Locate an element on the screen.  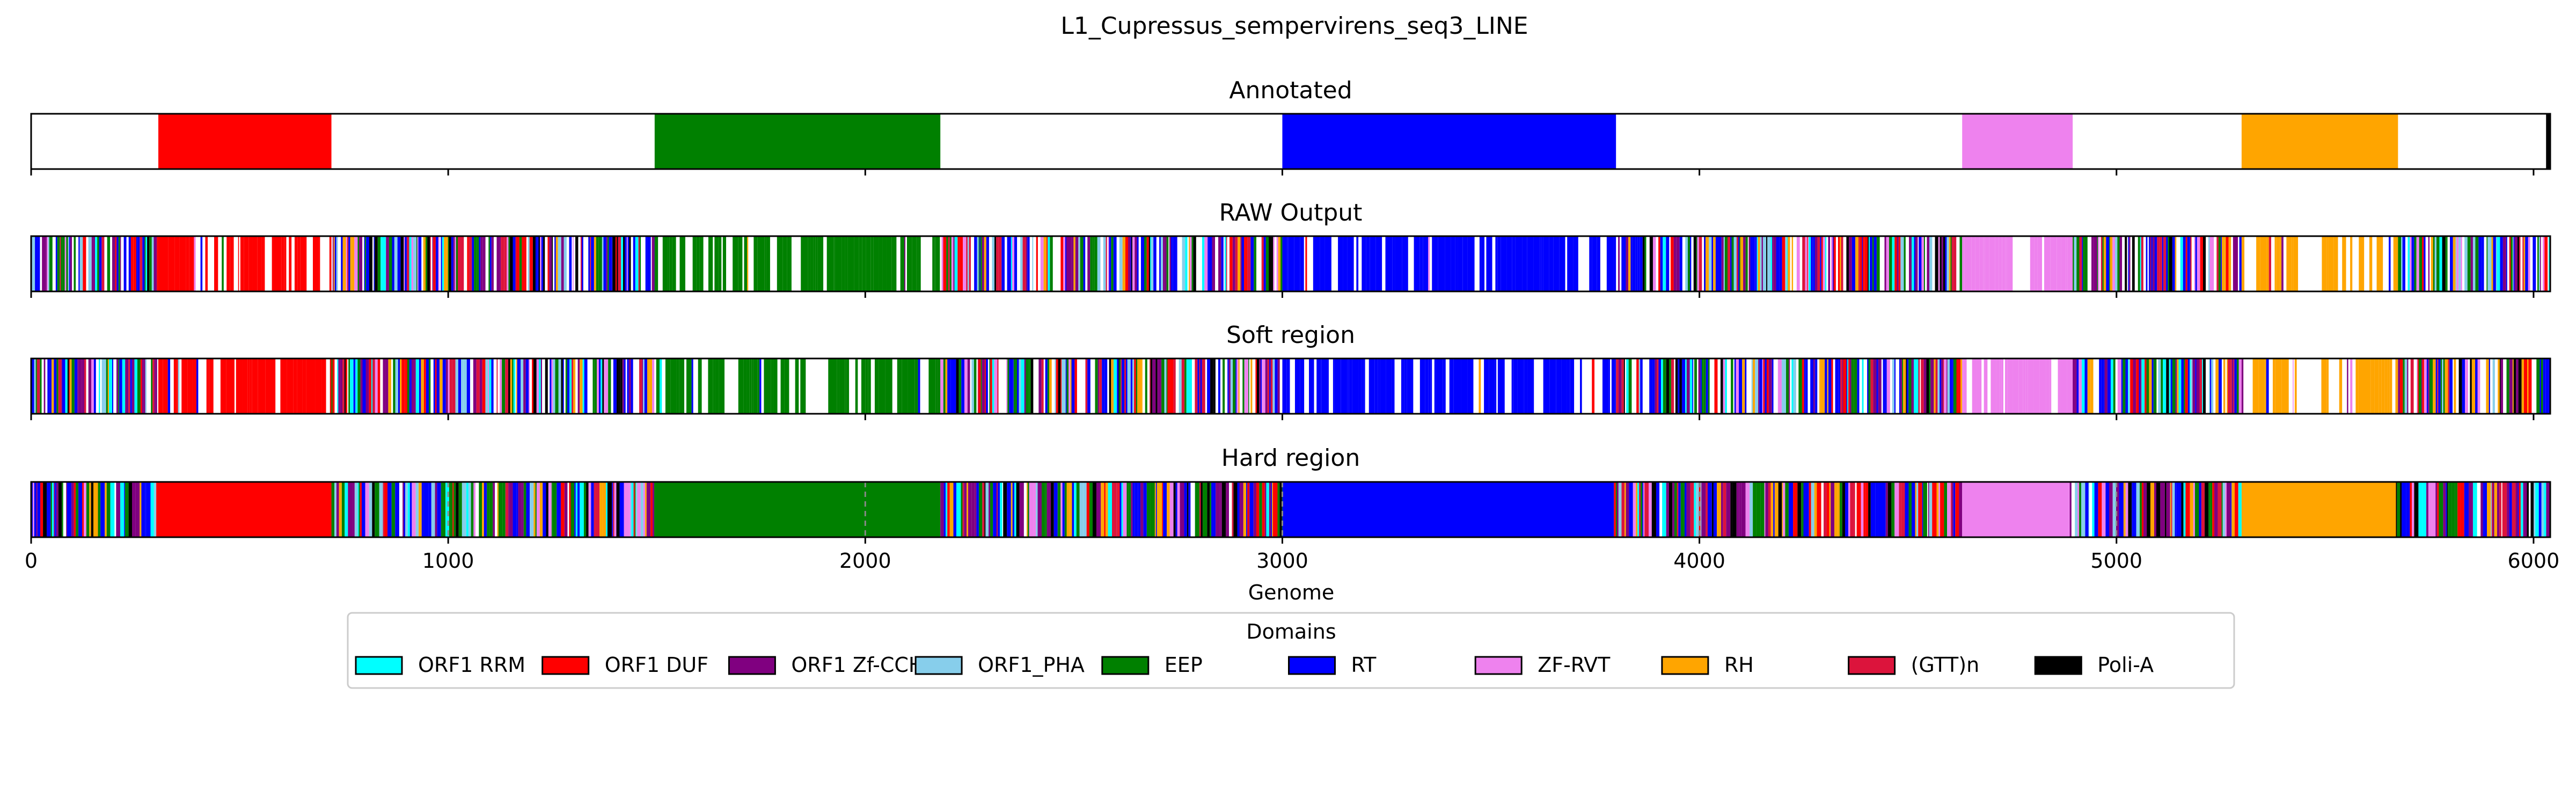
segment-zf_rvt is located at coordinates (1977, 263).